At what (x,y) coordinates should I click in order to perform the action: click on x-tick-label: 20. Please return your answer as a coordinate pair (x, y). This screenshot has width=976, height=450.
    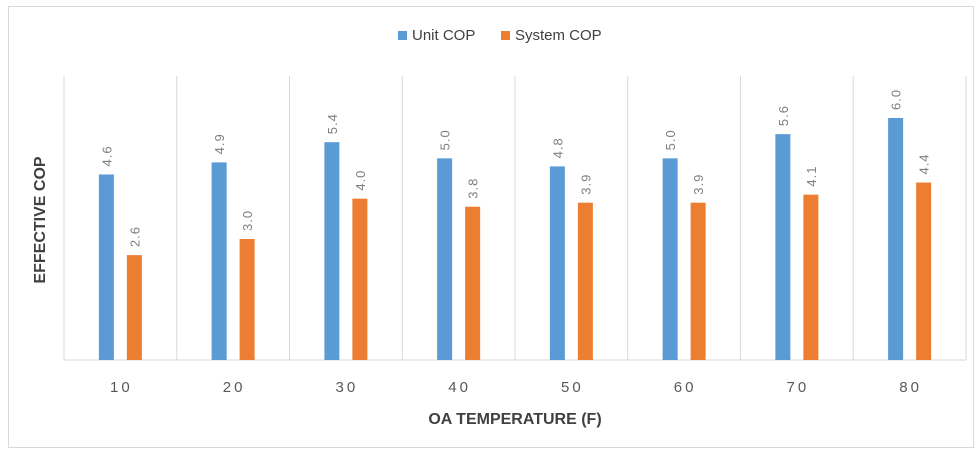
    Looking at the image, I should click on (234, 387).